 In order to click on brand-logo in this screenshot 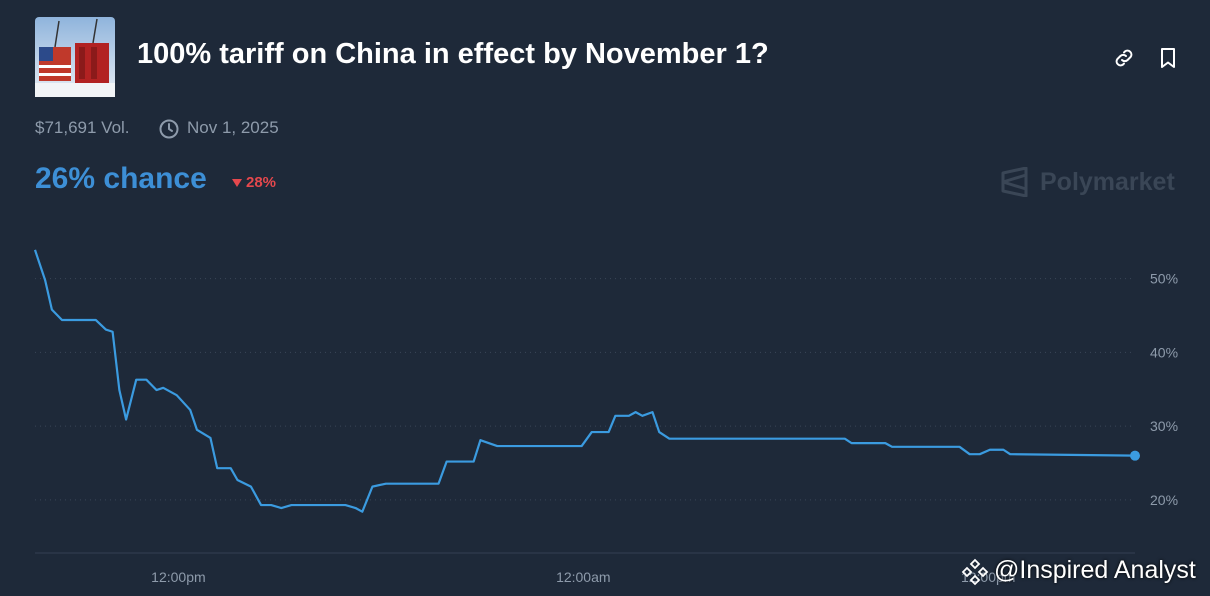, I will do `click(1014, 182)`.